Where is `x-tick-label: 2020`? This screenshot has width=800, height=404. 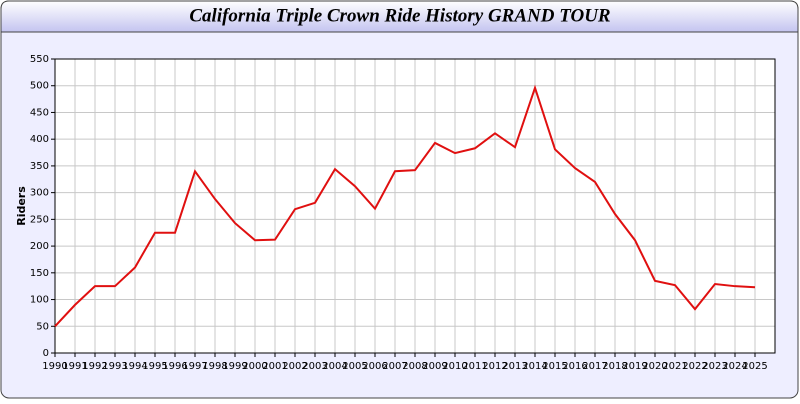
x-tick-label: 2020 is located at coordinates (654, 366).